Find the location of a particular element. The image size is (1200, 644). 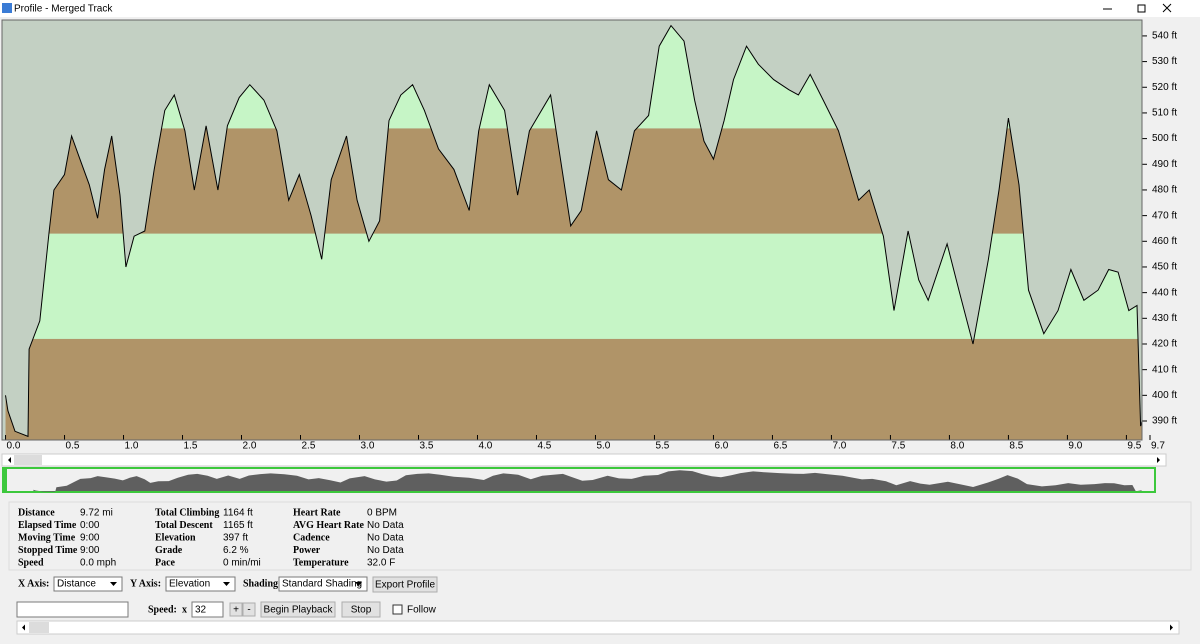

stat-label: Pace is located at coordinates (165, 562).